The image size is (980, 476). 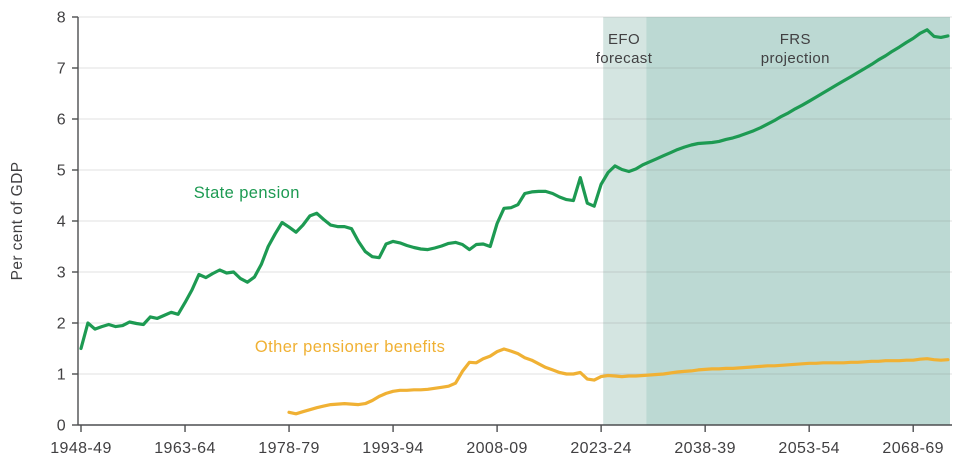 What do you see at coordinates (61, 273) in the screenshot?
I see `y-tick-label-3: 3` at bounding box center [61, 273].